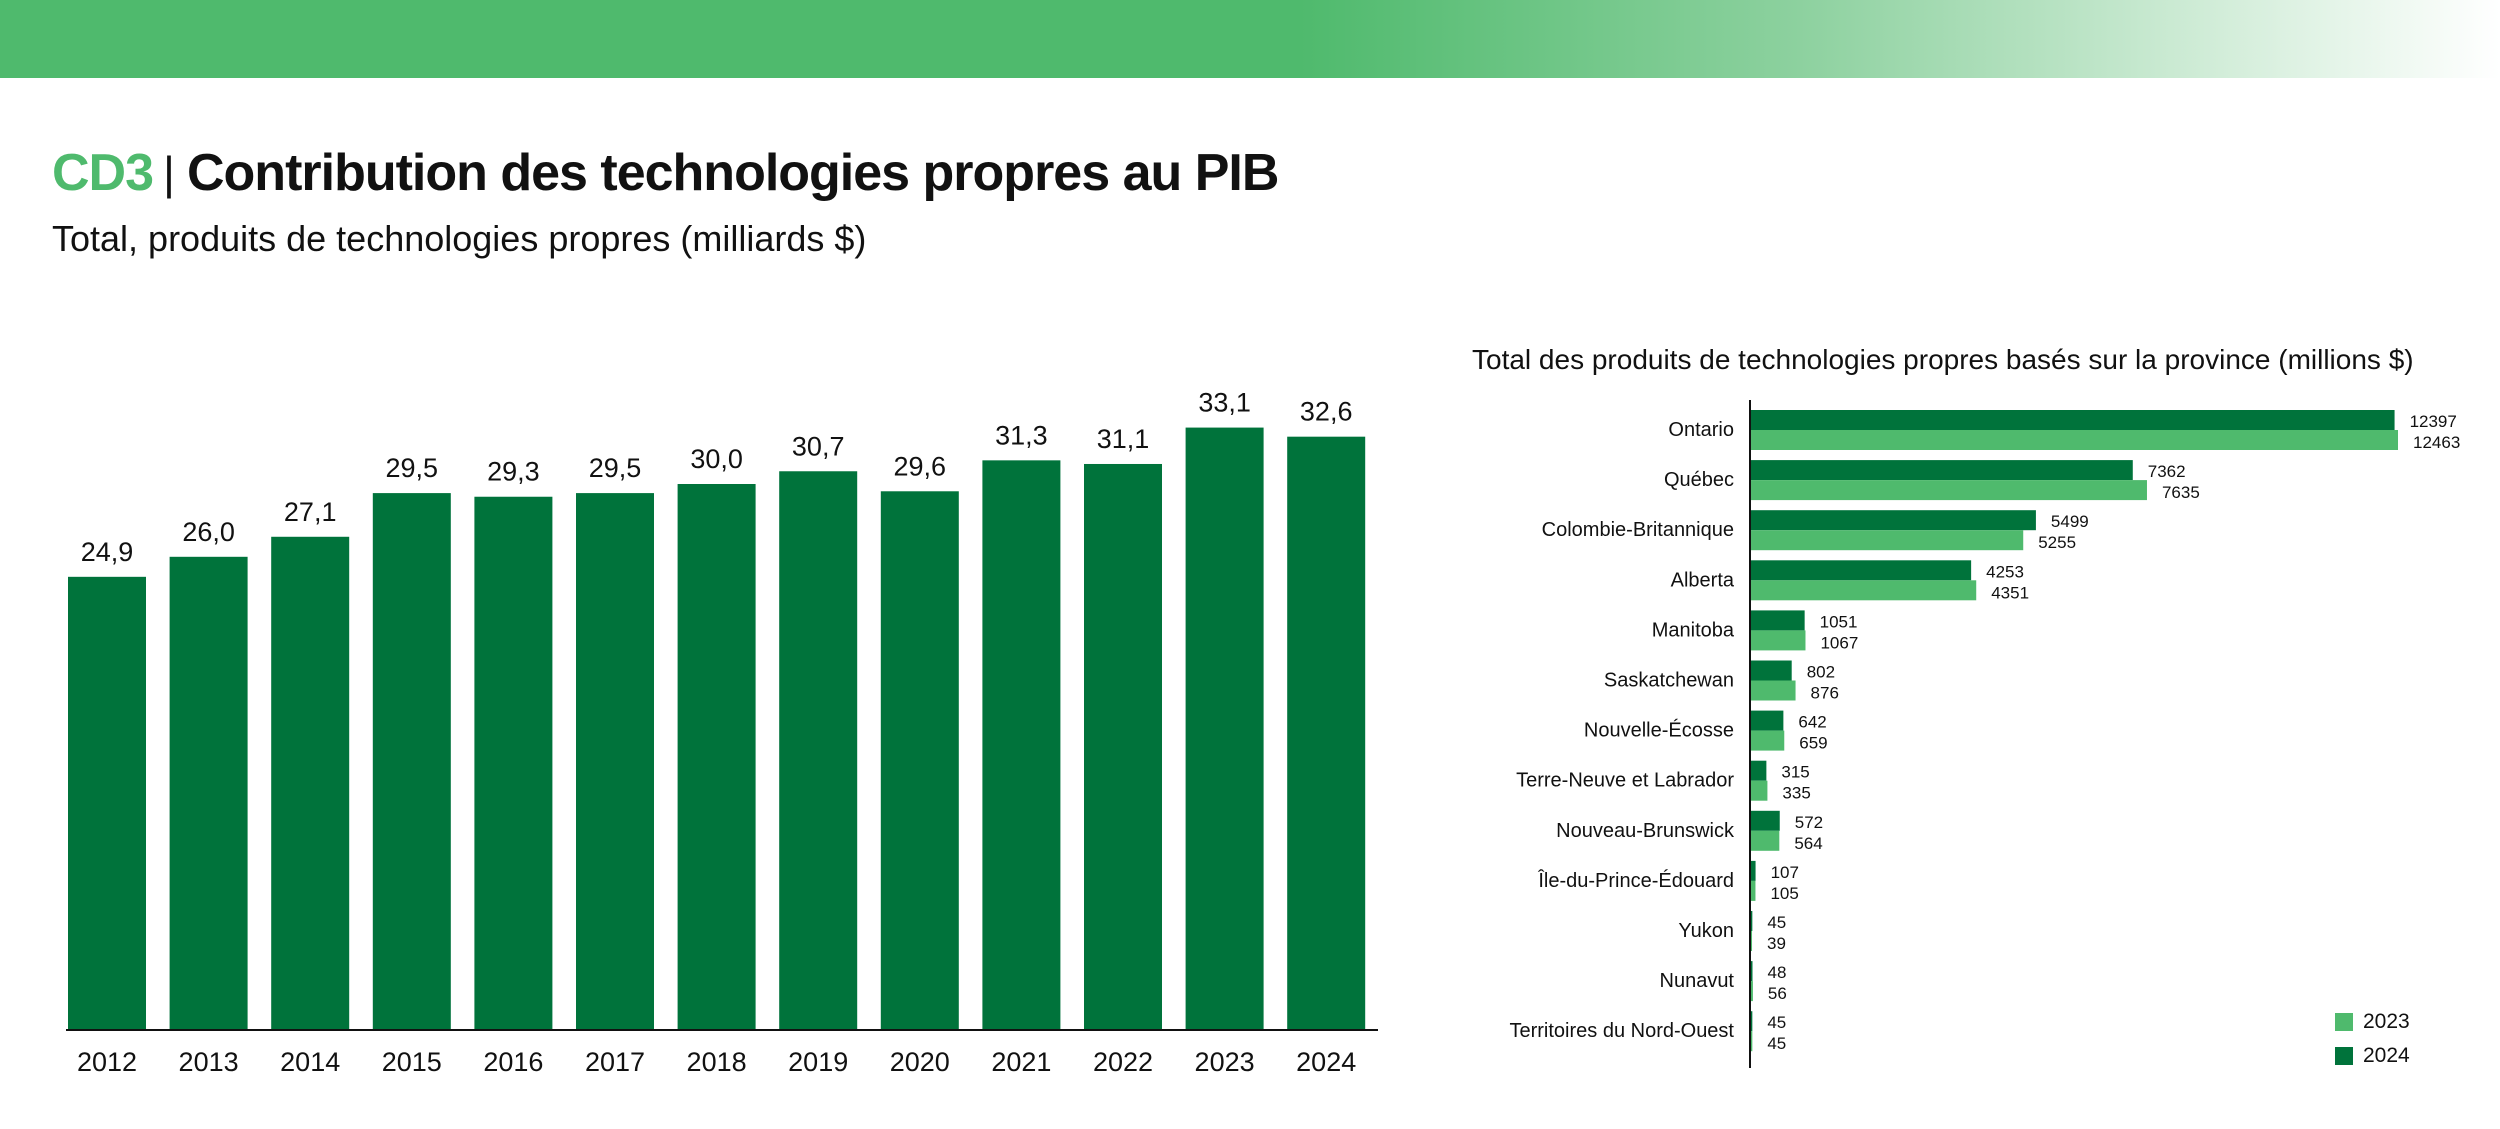  Describe the element at coordinates (2010, 592) in the screenshot. I see `value-label-2023: 4351` at that location.